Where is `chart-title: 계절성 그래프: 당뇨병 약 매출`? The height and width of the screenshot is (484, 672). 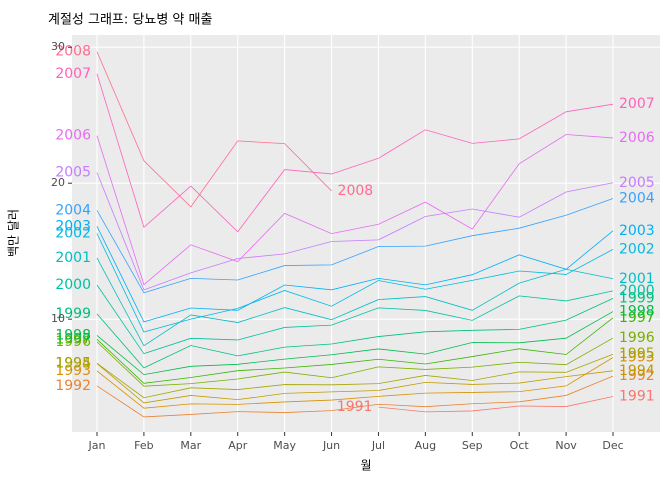
chart-title: 계절성 그래프: 당뇨병 약 매출 is located at coordinates (130, 20).